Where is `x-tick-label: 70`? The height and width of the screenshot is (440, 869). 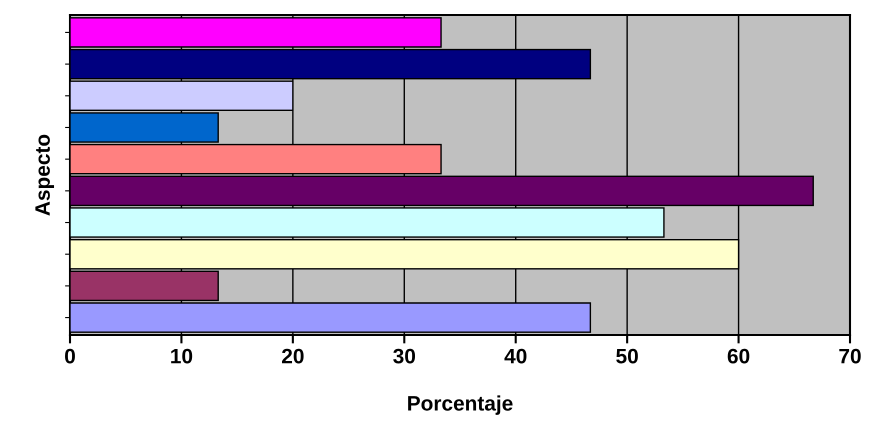 x-tick-label: 70 is located at coordinates (850, 356).